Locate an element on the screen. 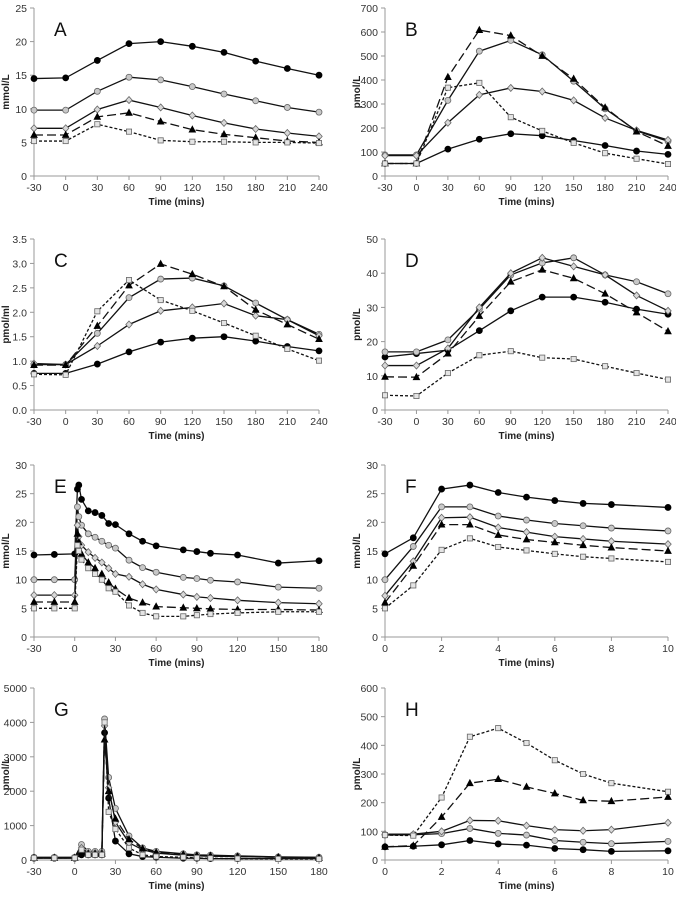 This screenshot has width=676, height=897. y-tick-label: 500 is located at coordinates (369, 718).